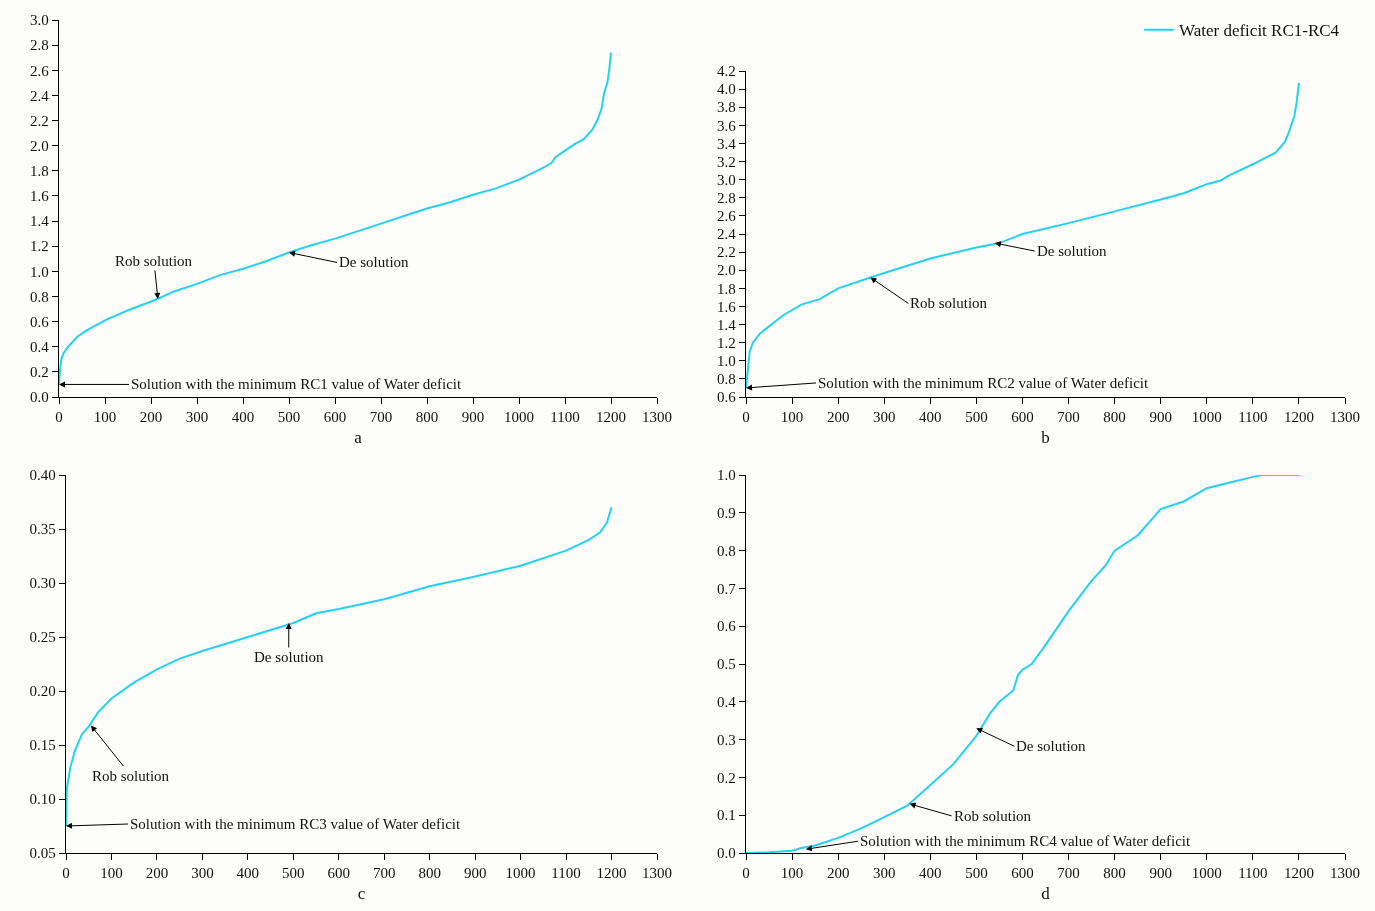  Describe the element at coordinates (726, 161) in the screenshot. I see `y-tick-label: 3.2` at that location.